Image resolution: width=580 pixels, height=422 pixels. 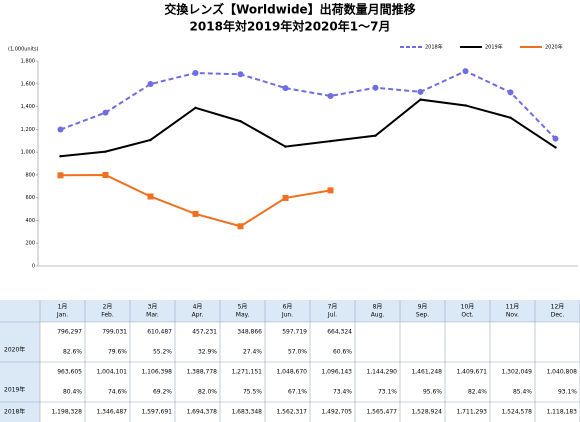 What do you see at coordinates (28, 153) in the screenshot?
I see `y-tick-label: 1,000` at bounding box center [28, 153].